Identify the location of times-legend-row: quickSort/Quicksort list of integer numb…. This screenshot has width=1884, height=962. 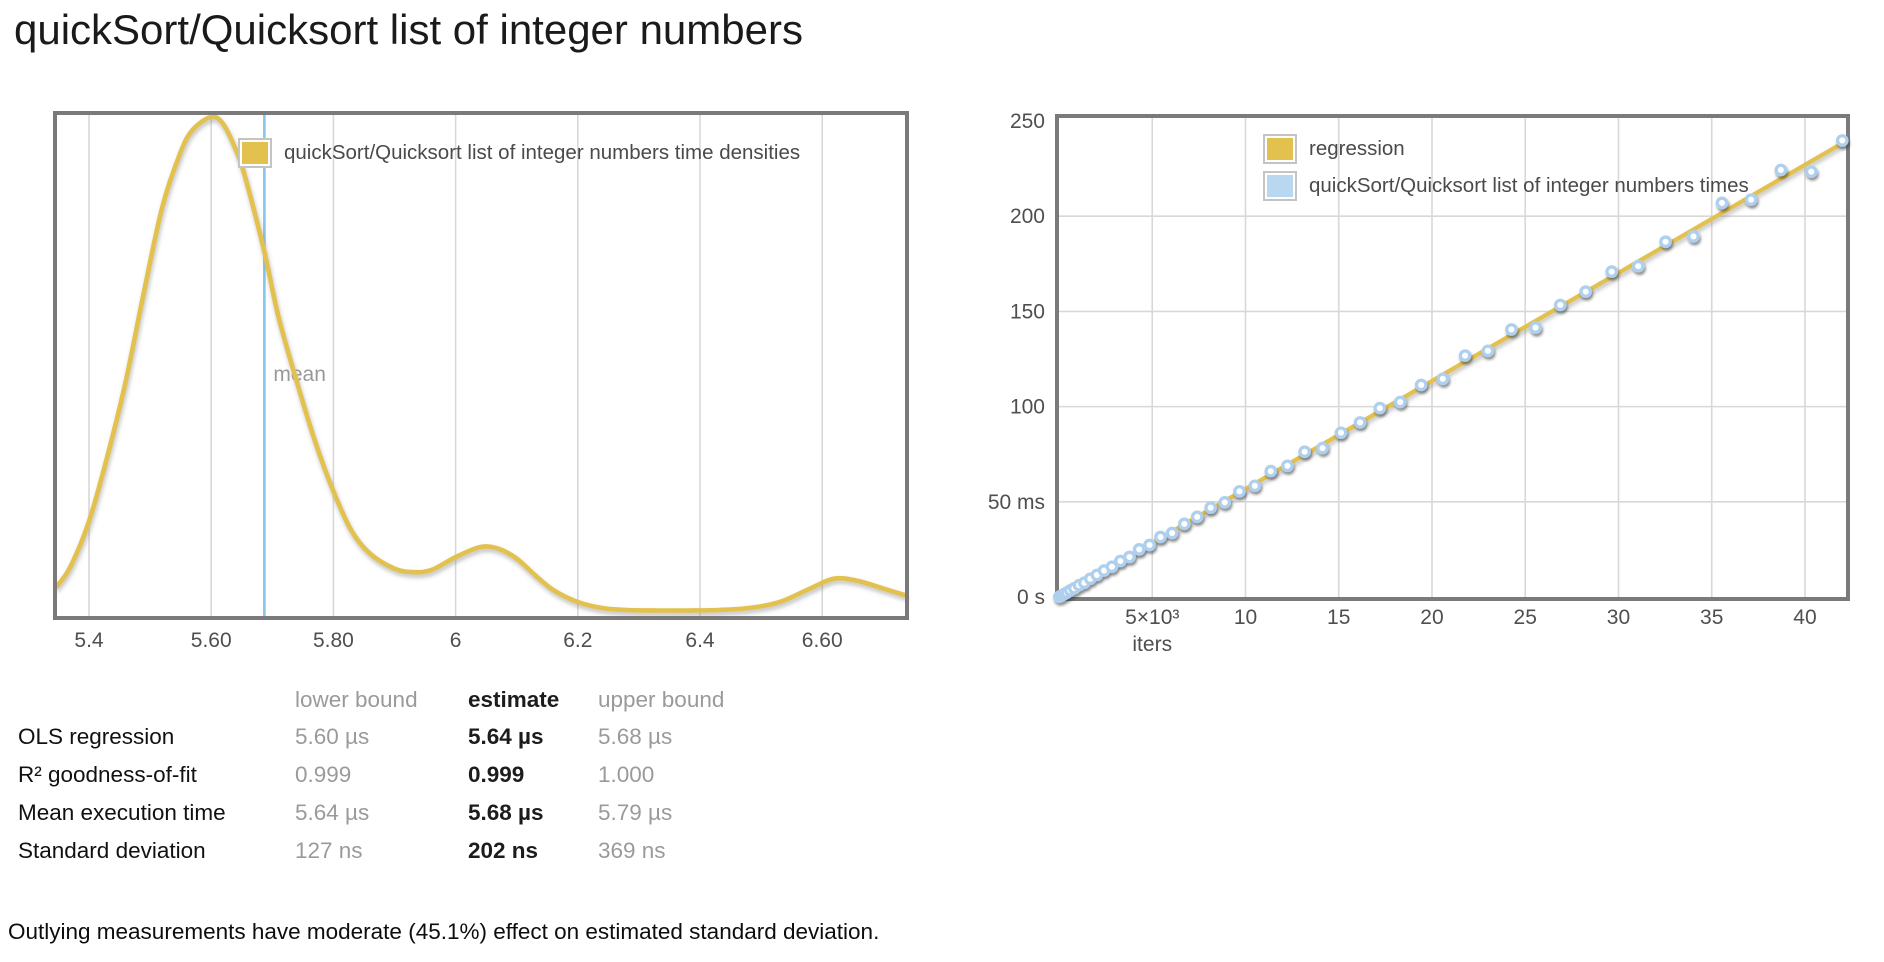
(1506, 186).